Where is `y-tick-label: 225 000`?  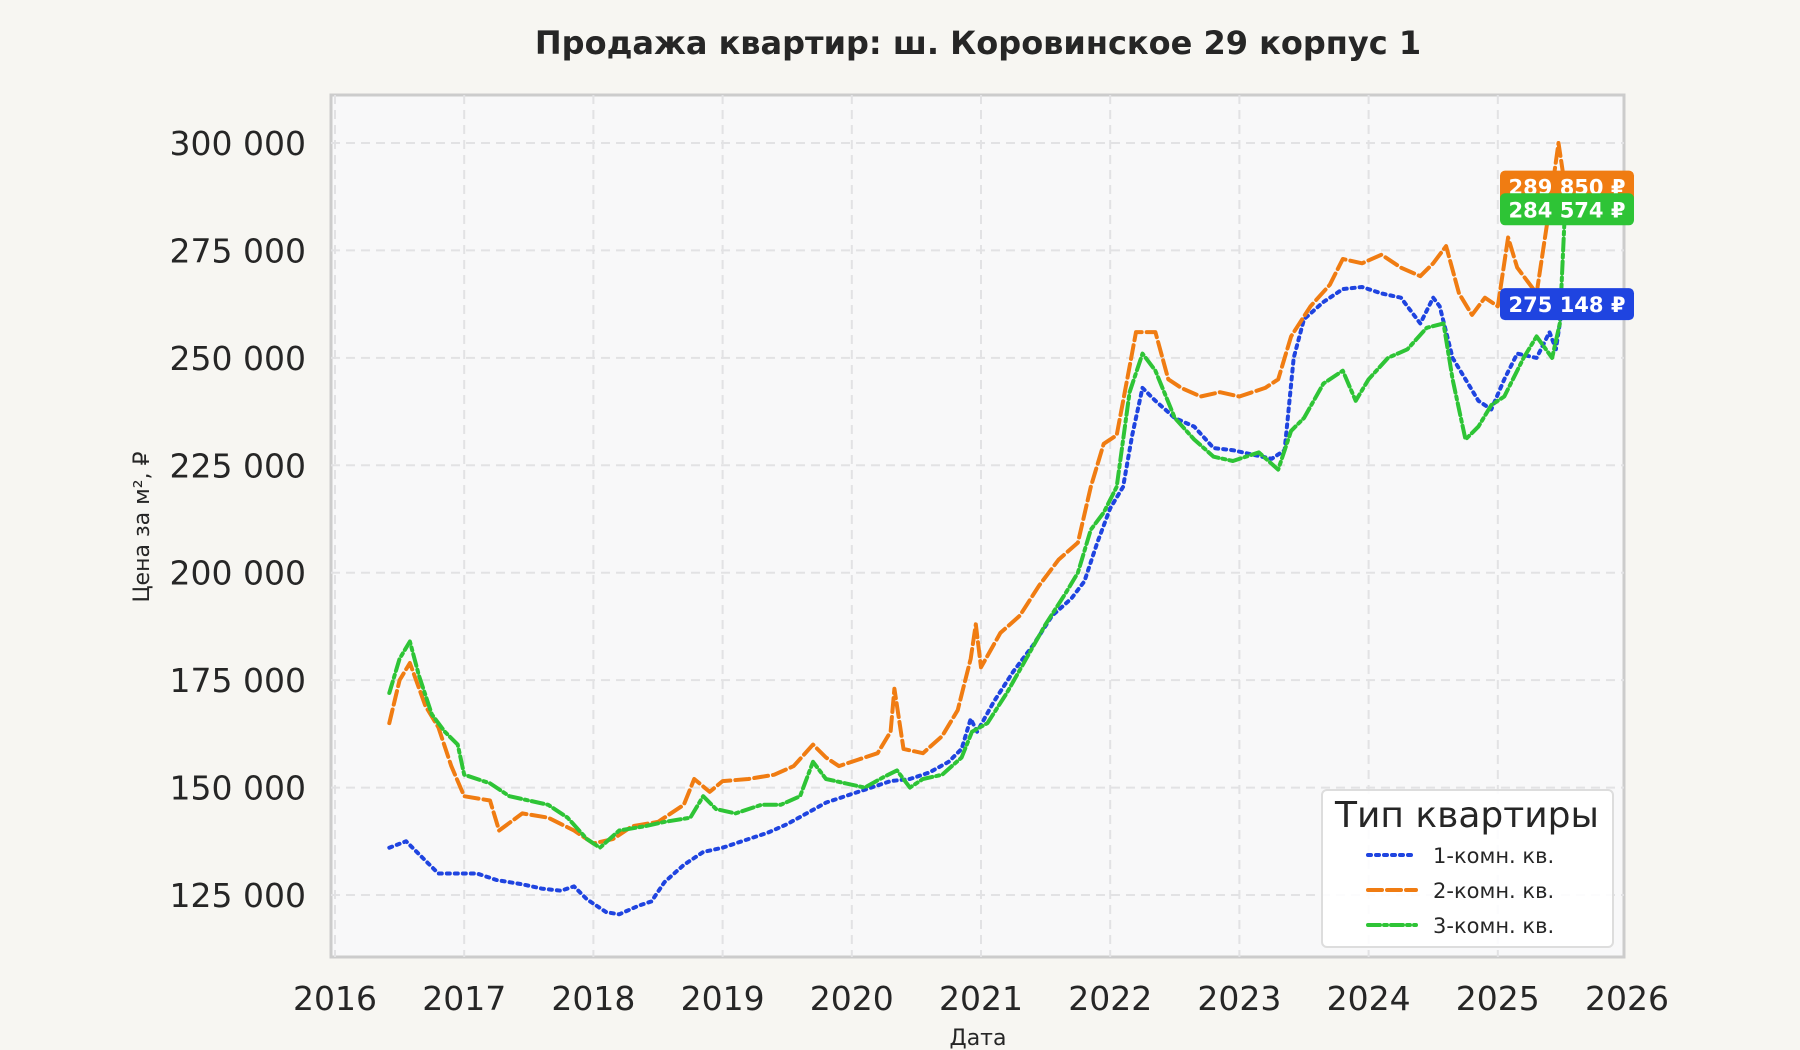 y-tick-label: 225 000 is located at coordinates (238, 465).